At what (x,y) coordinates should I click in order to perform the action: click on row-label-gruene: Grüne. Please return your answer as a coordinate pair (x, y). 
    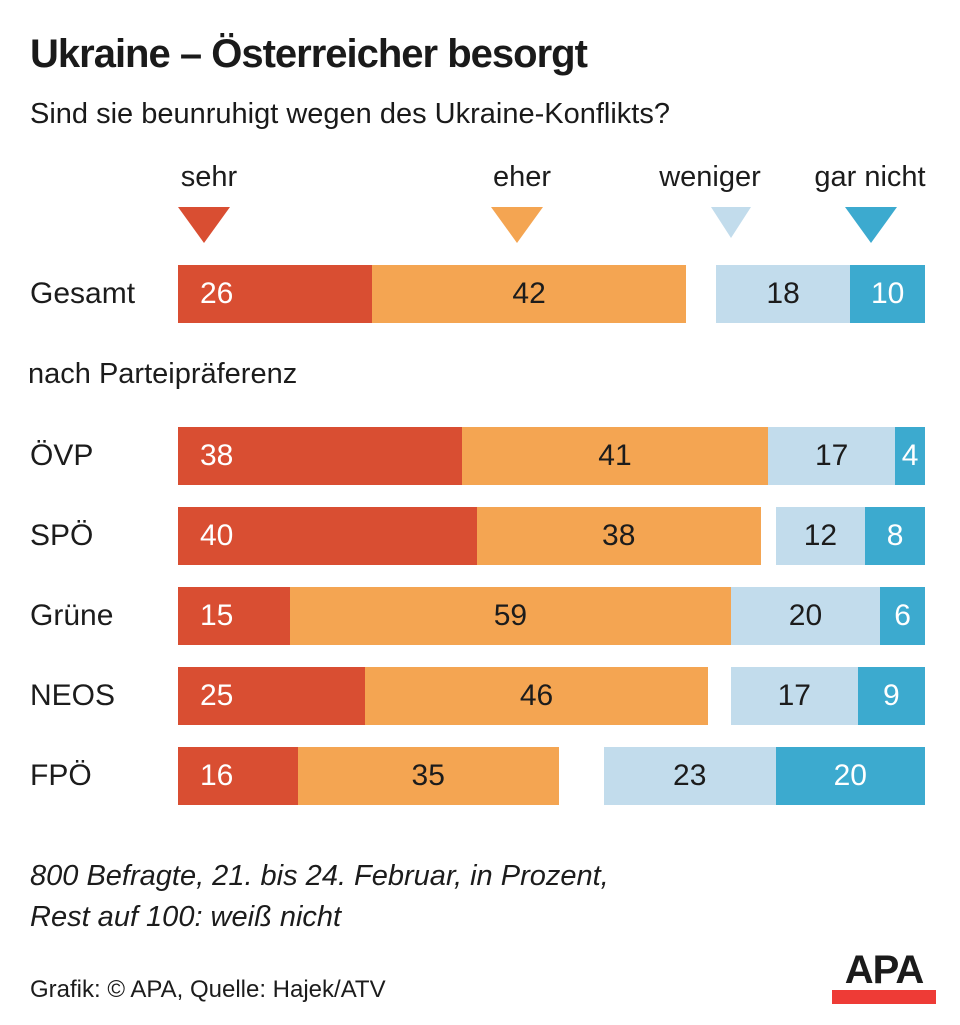
    Looking at the image, I should click on (72, 615).